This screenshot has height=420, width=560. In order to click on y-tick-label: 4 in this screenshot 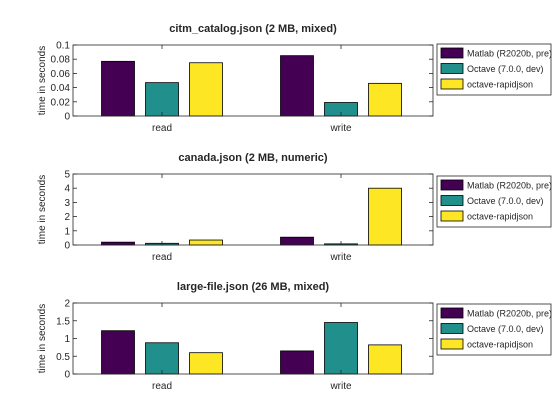, I will do `click(67, 189)`.